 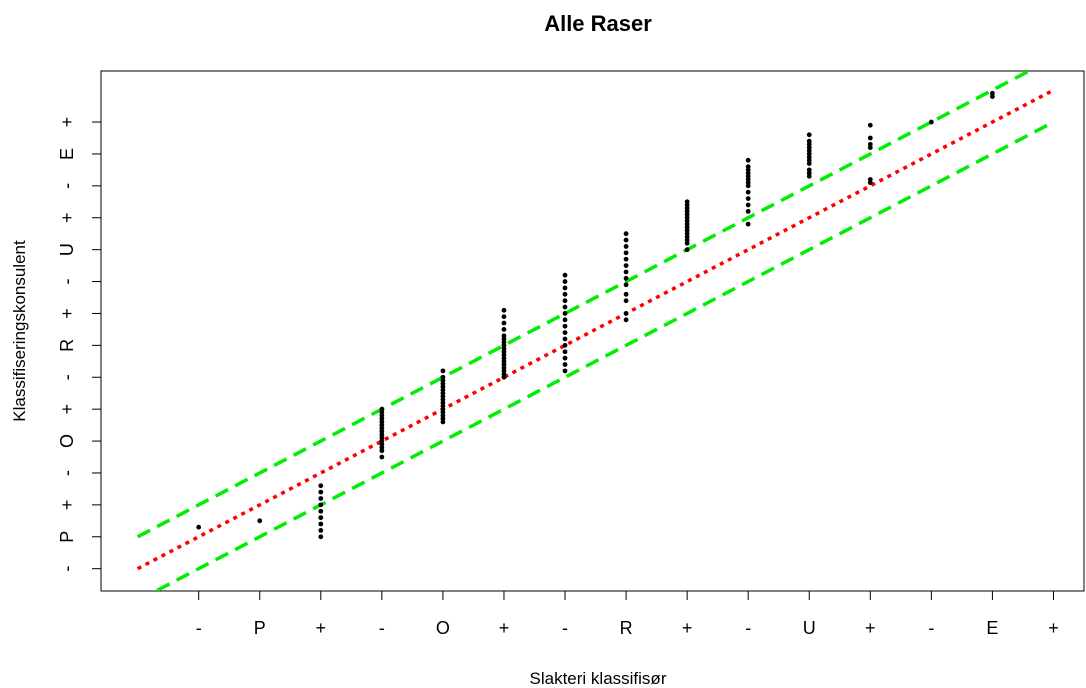 I want to click on x-tick-label: P, so click(x=260, y=628).